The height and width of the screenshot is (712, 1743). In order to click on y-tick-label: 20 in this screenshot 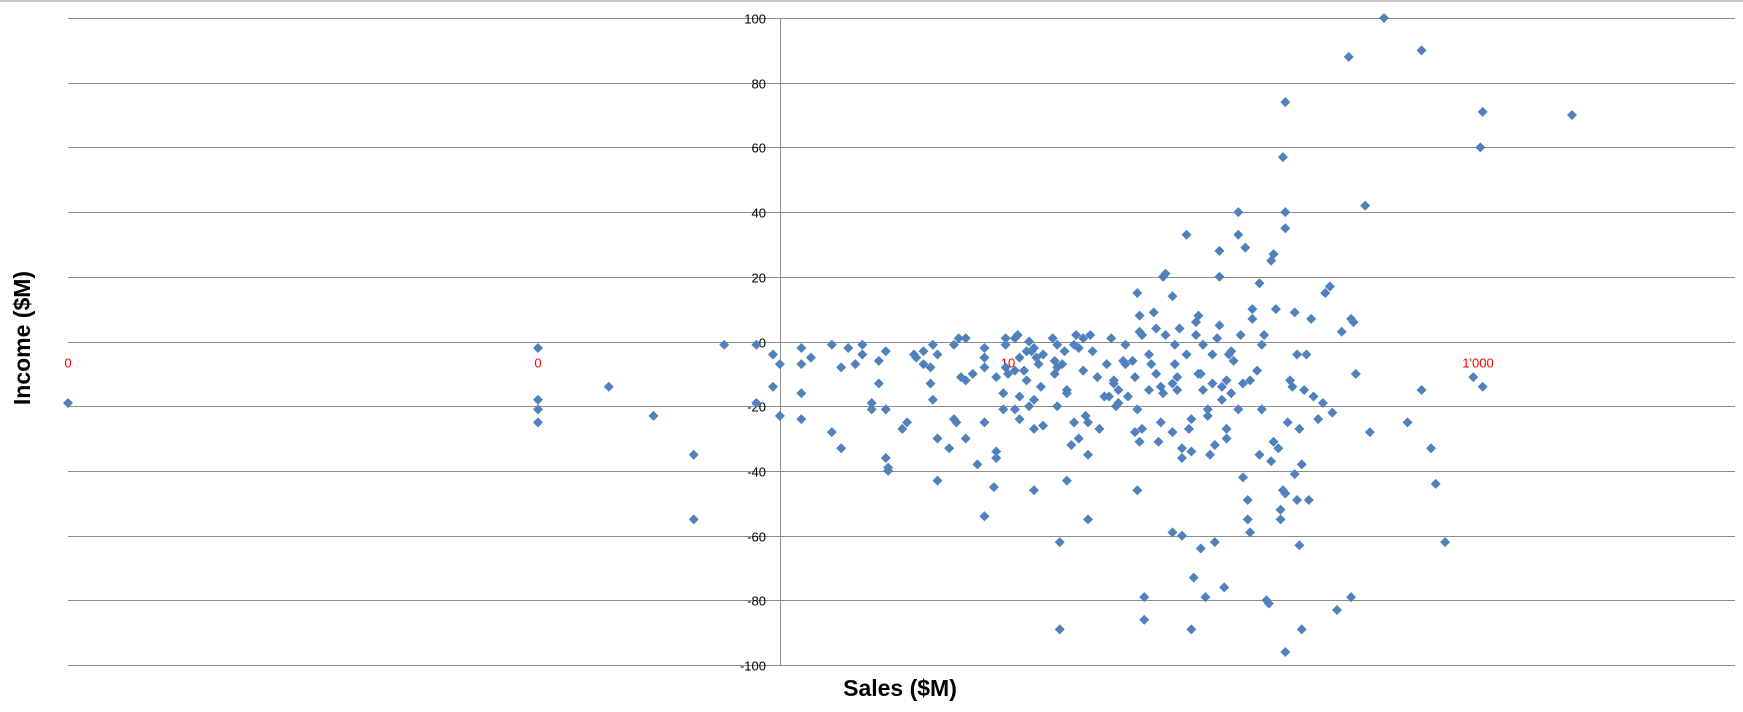, I will do `click(759, 278)`.